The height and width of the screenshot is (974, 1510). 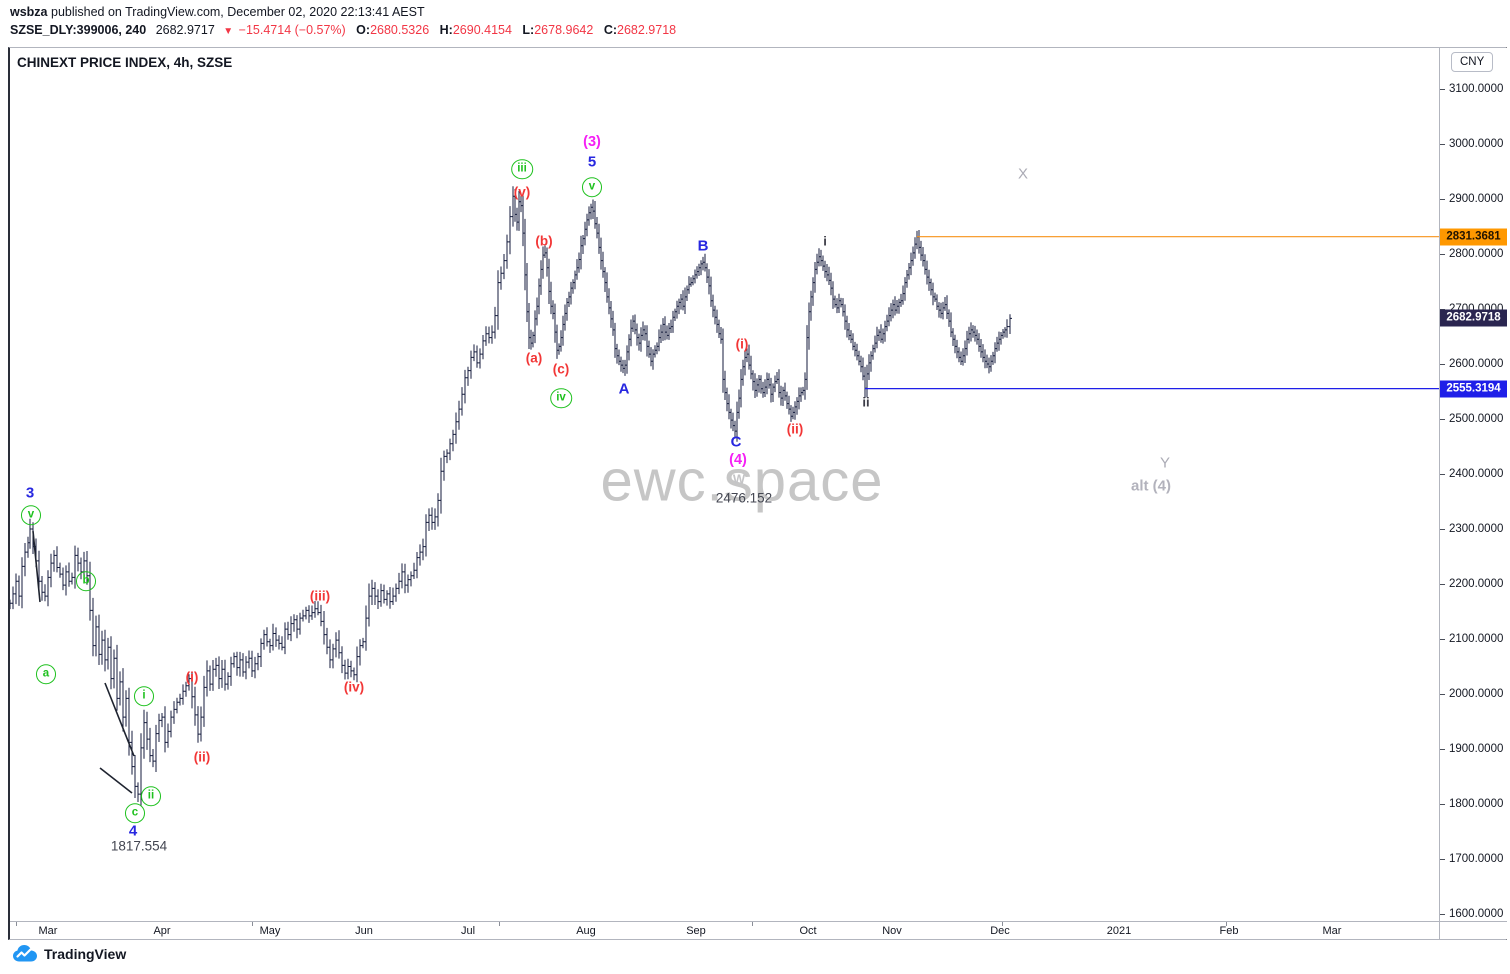 I want to click on wave-label-red-i-24: (i), so click(x=742, y=344).